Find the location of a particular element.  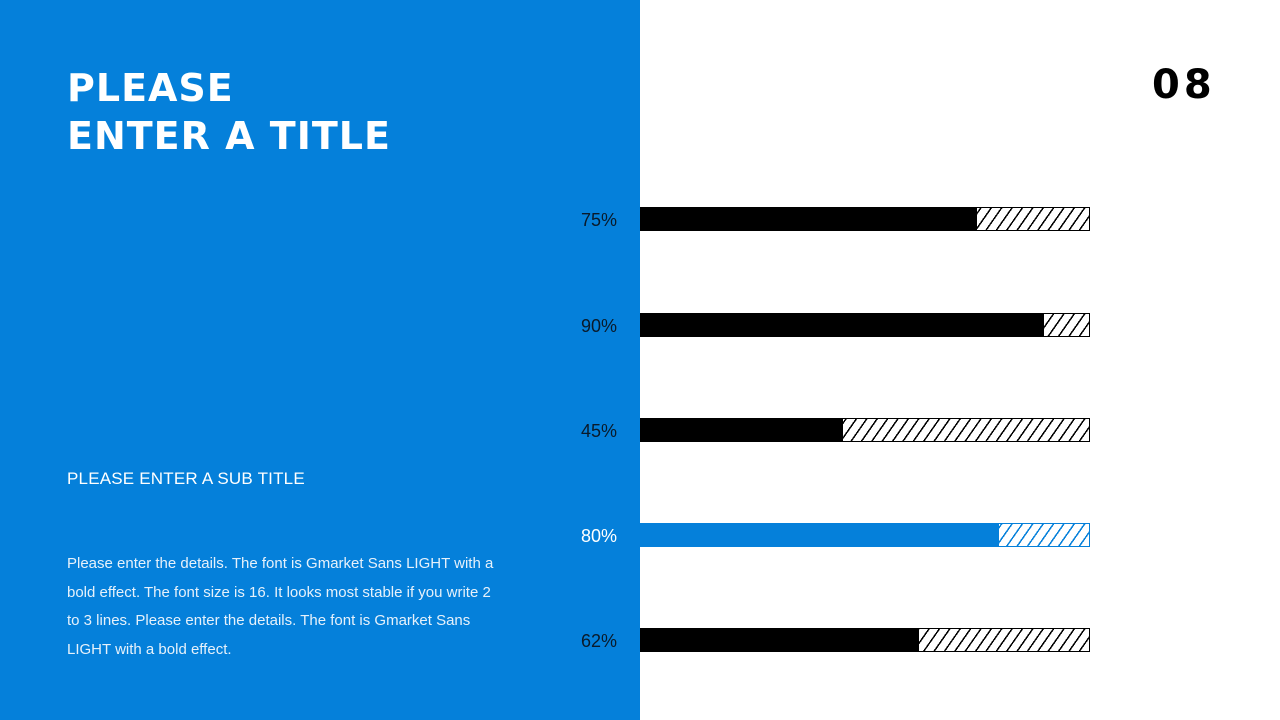

bar-value-label: 75% is located at coordinates (598, 220).